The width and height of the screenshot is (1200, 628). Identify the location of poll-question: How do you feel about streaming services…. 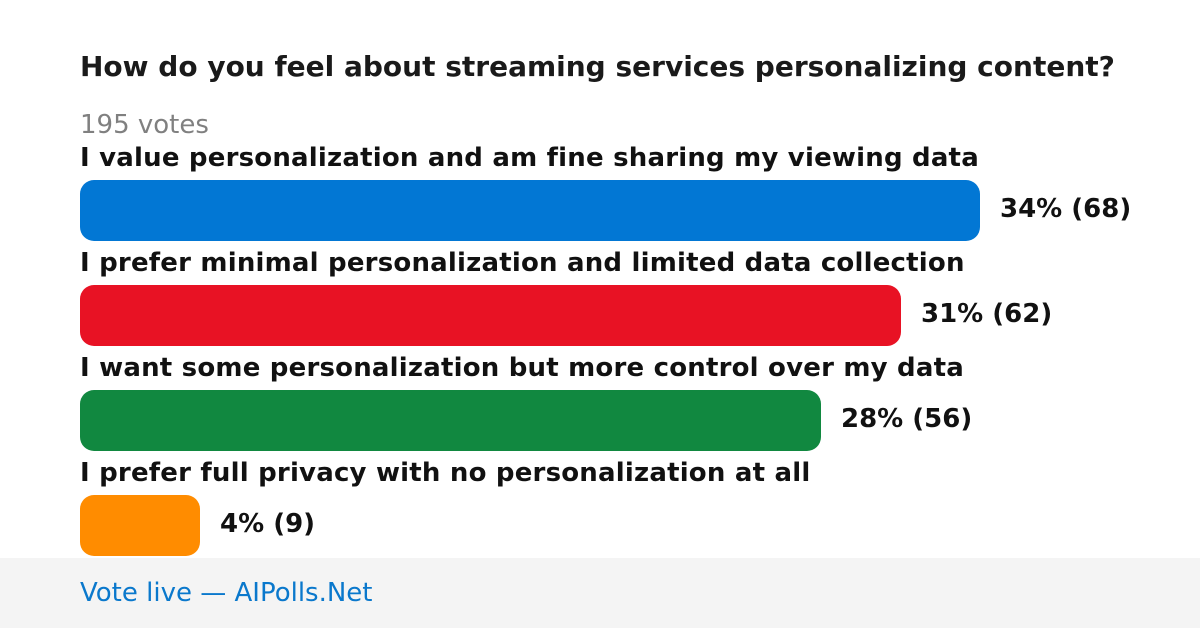
(597, 66).